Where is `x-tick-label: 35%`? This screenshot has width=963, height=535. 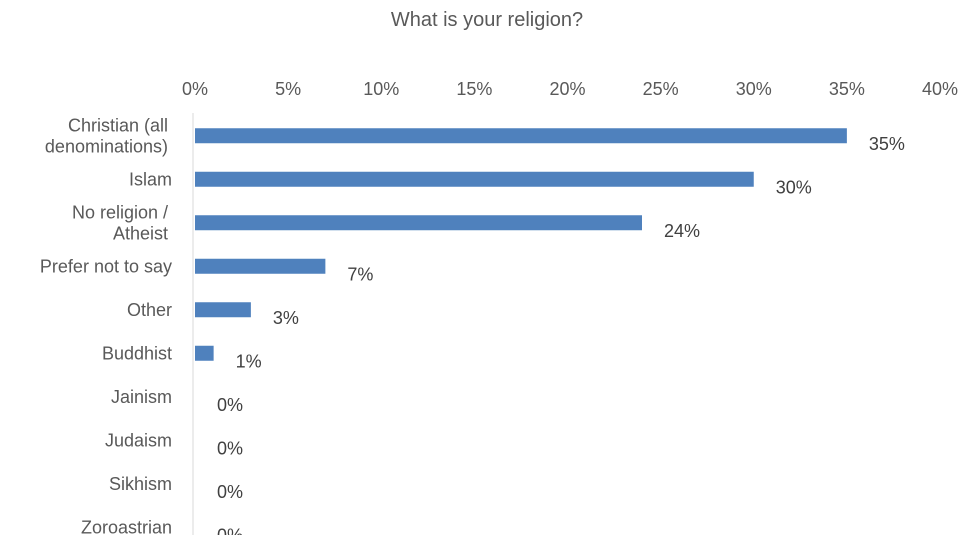 x-tick-label: 35% is located at coordinates (847, 89).